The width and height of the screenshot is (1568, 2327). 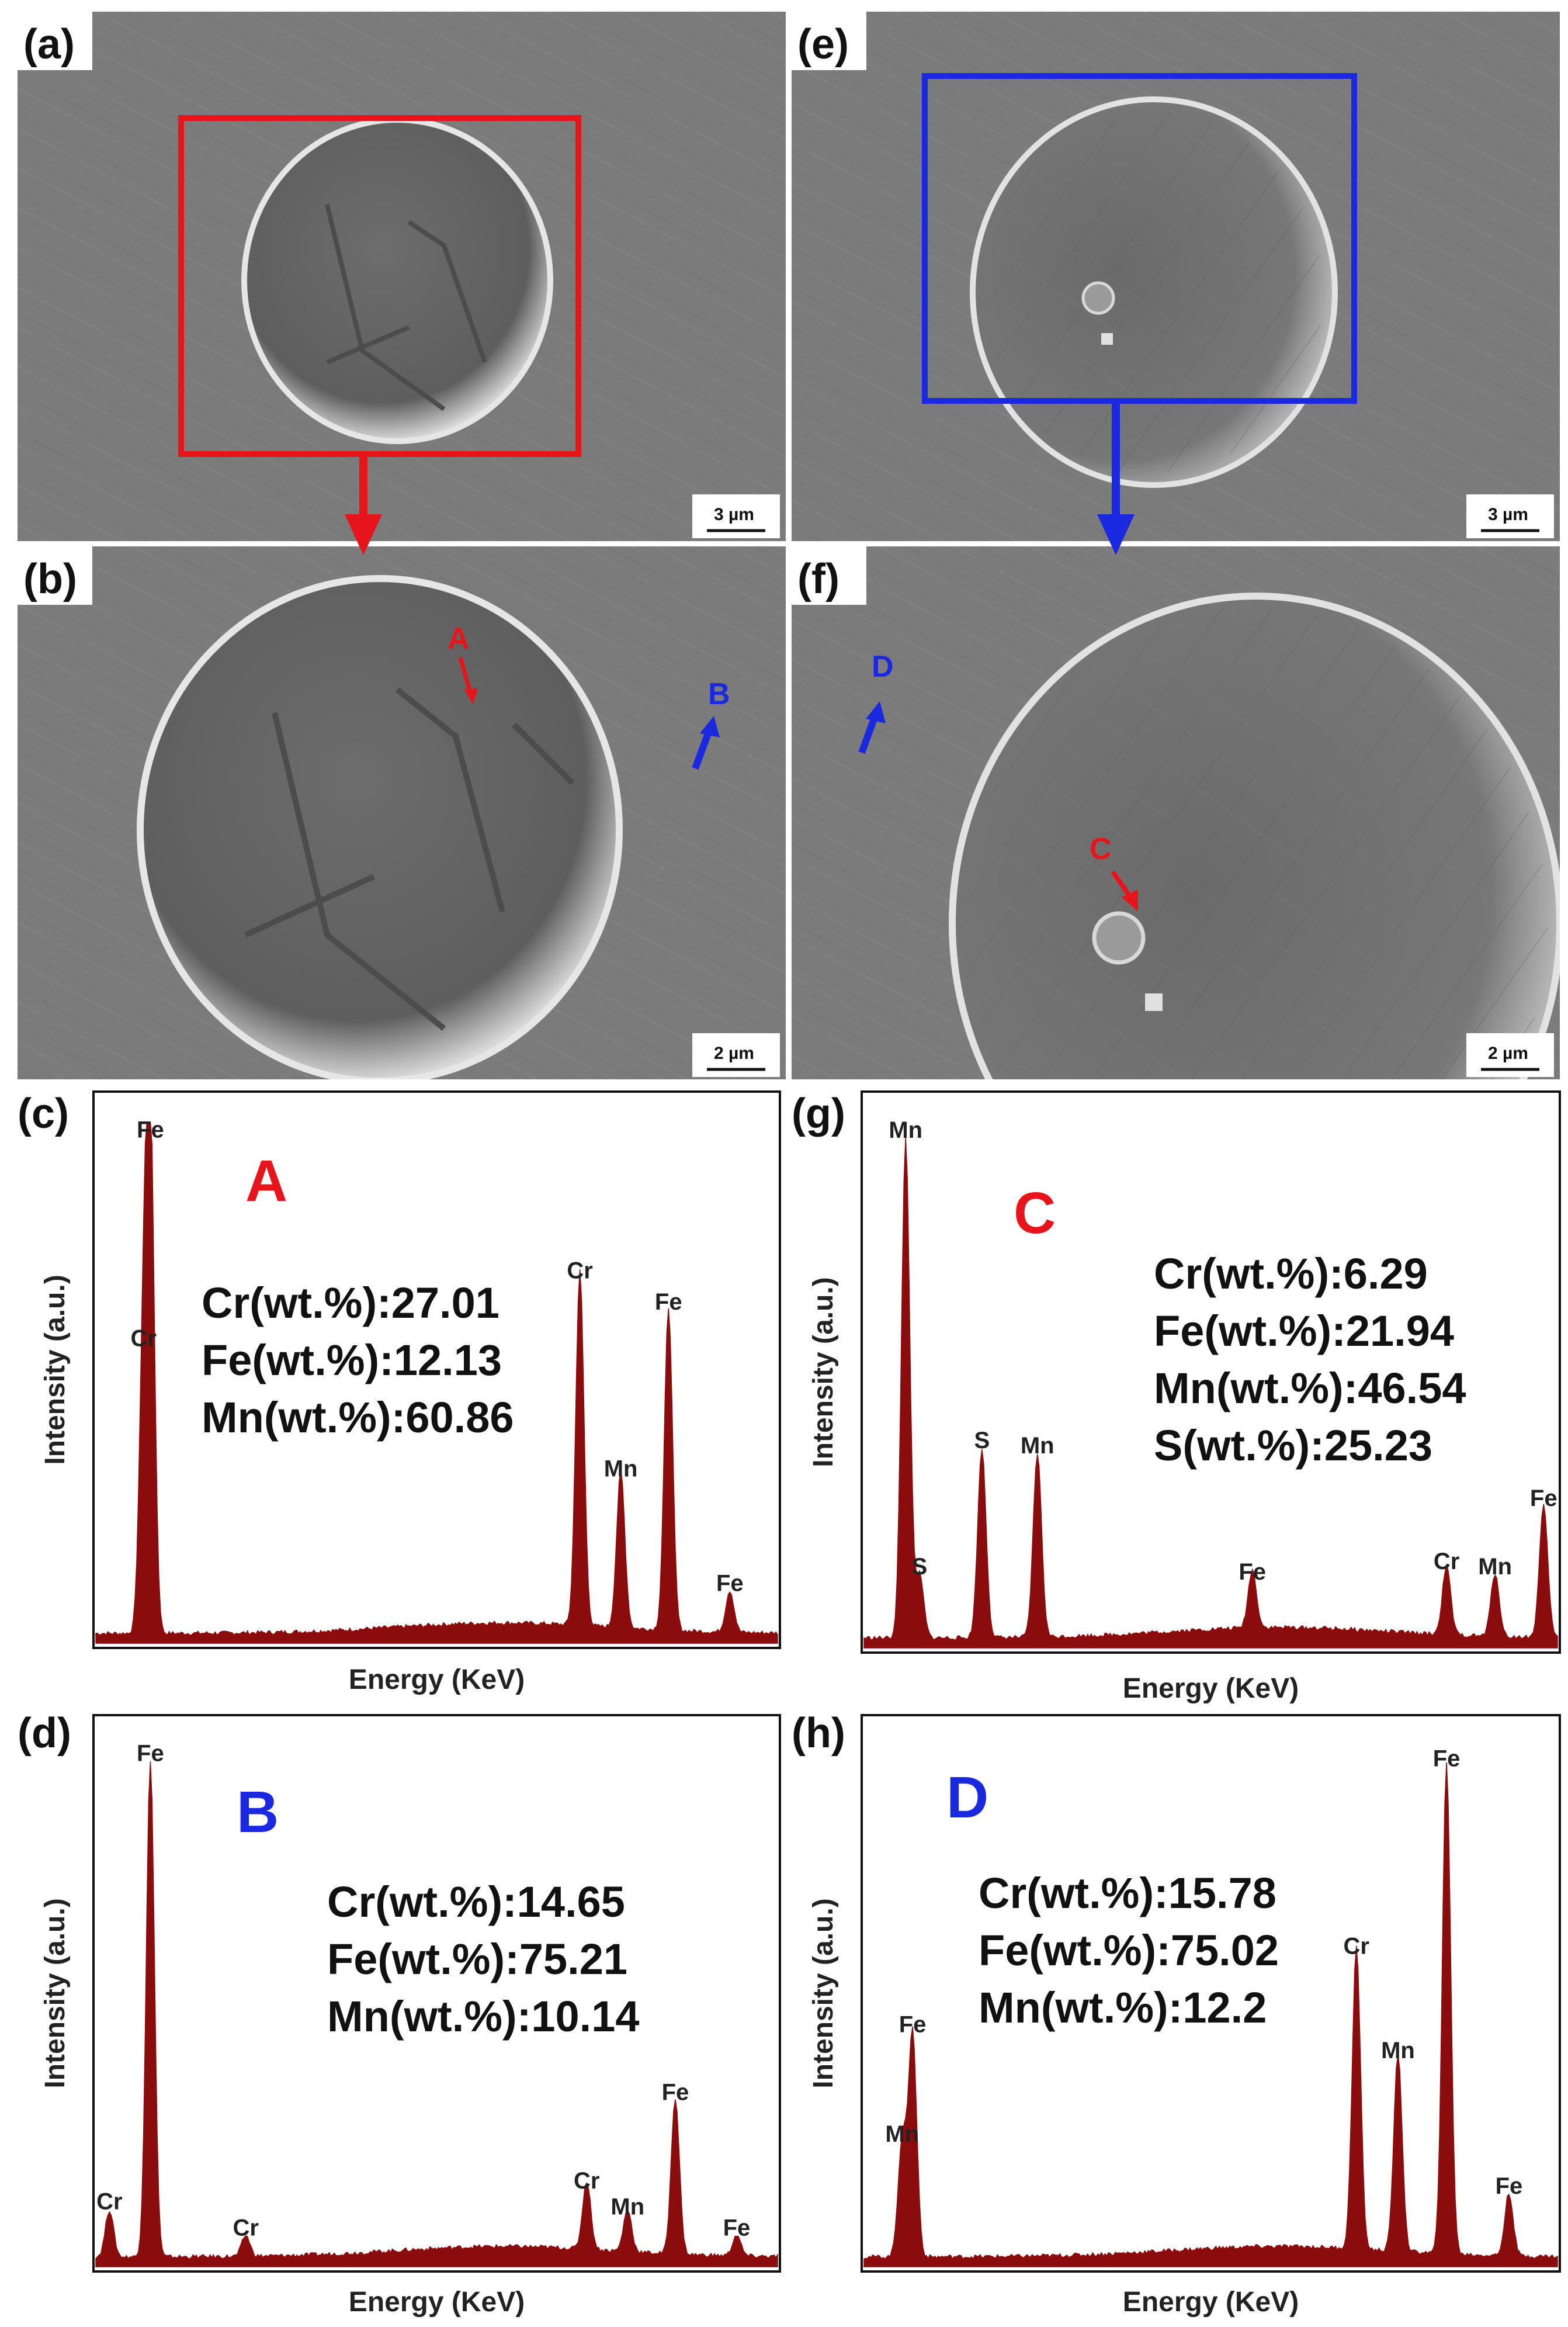 I want to click on panel-label-f: (f), so click(x=818, y=579).